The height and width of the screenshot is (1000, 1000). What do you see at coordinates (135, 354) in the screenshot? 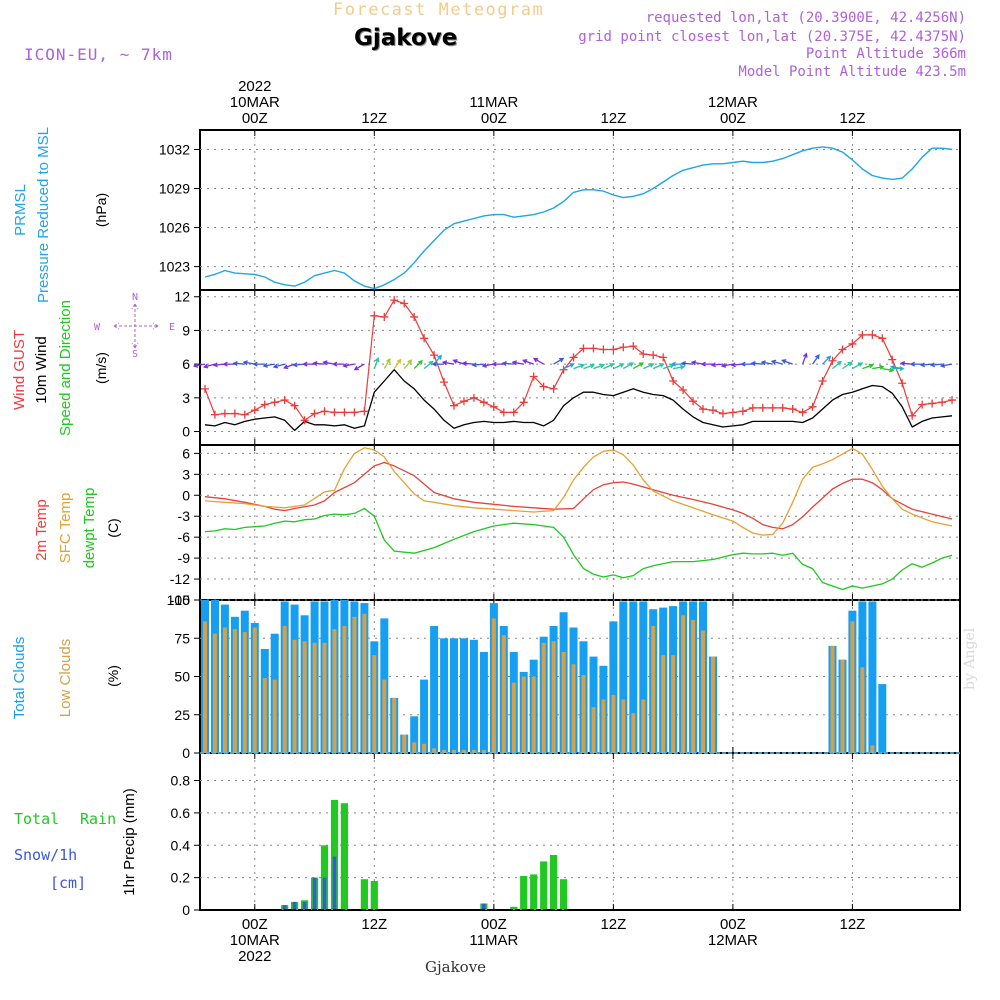
I see `compass-s: S` at bounding box center [135, 354].